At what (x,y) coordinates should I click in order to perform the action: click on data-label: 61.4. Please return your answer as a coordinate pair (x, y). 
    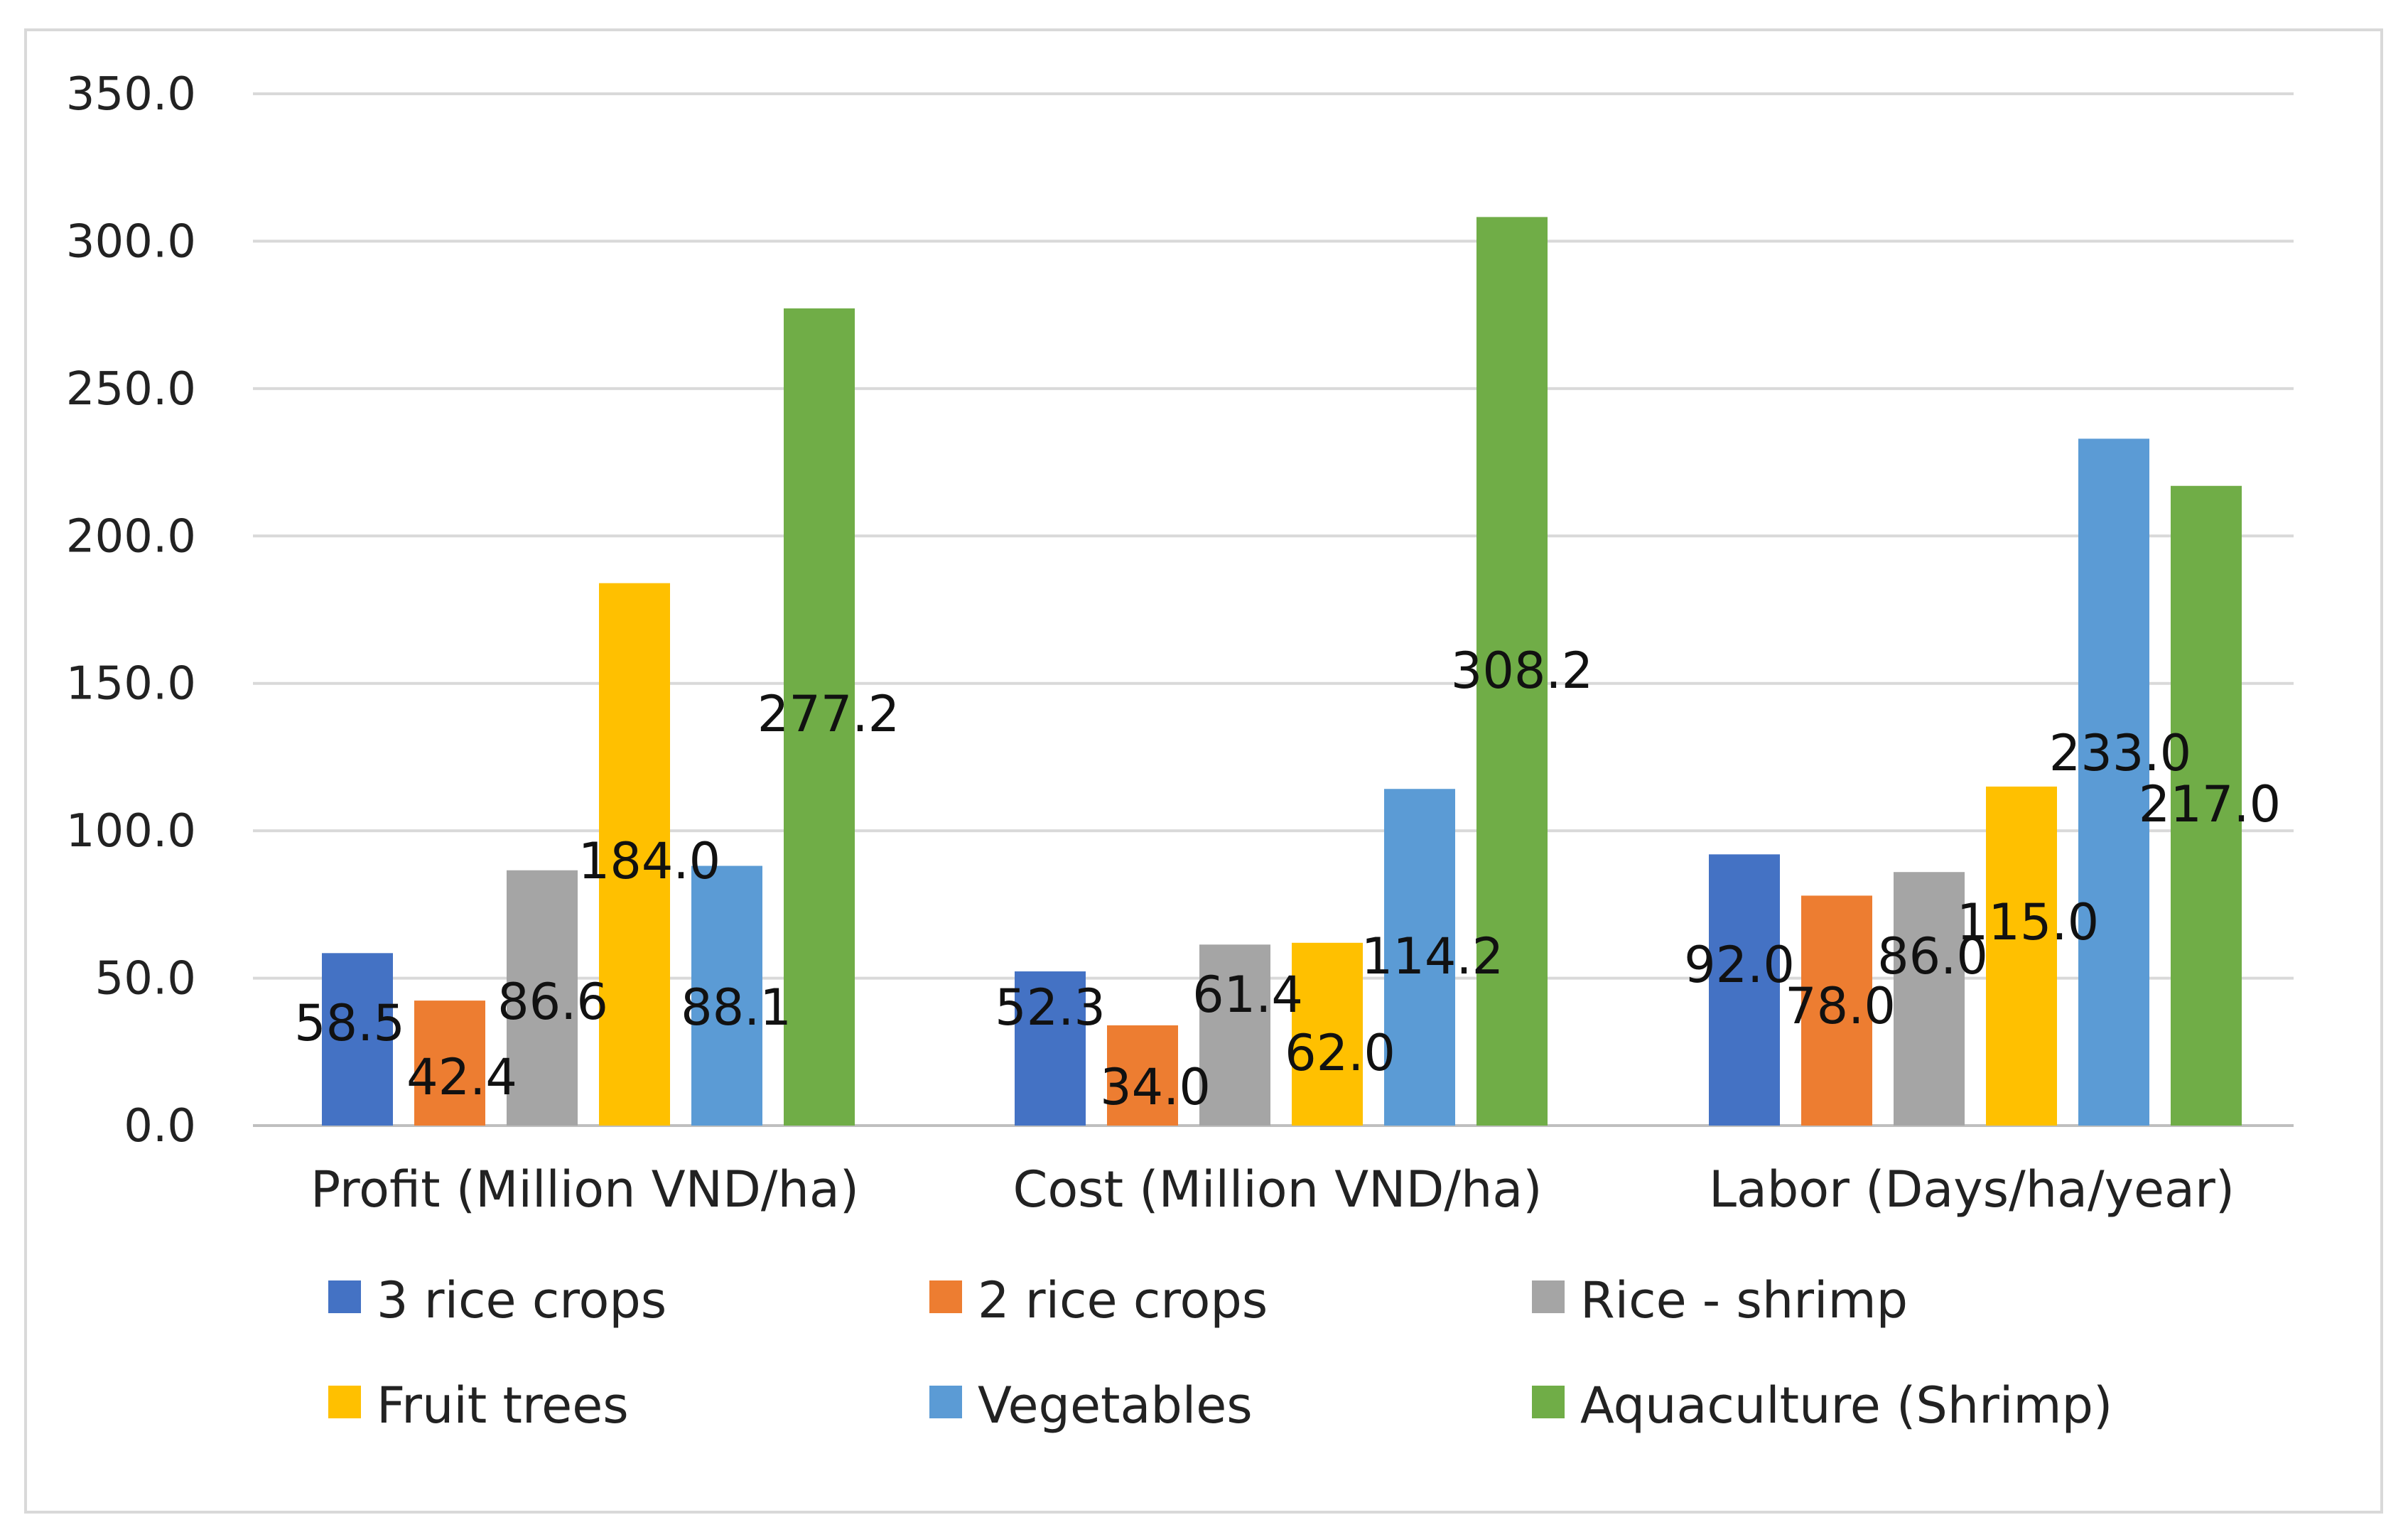
    Looking at the image, I should click on (1247, 995).